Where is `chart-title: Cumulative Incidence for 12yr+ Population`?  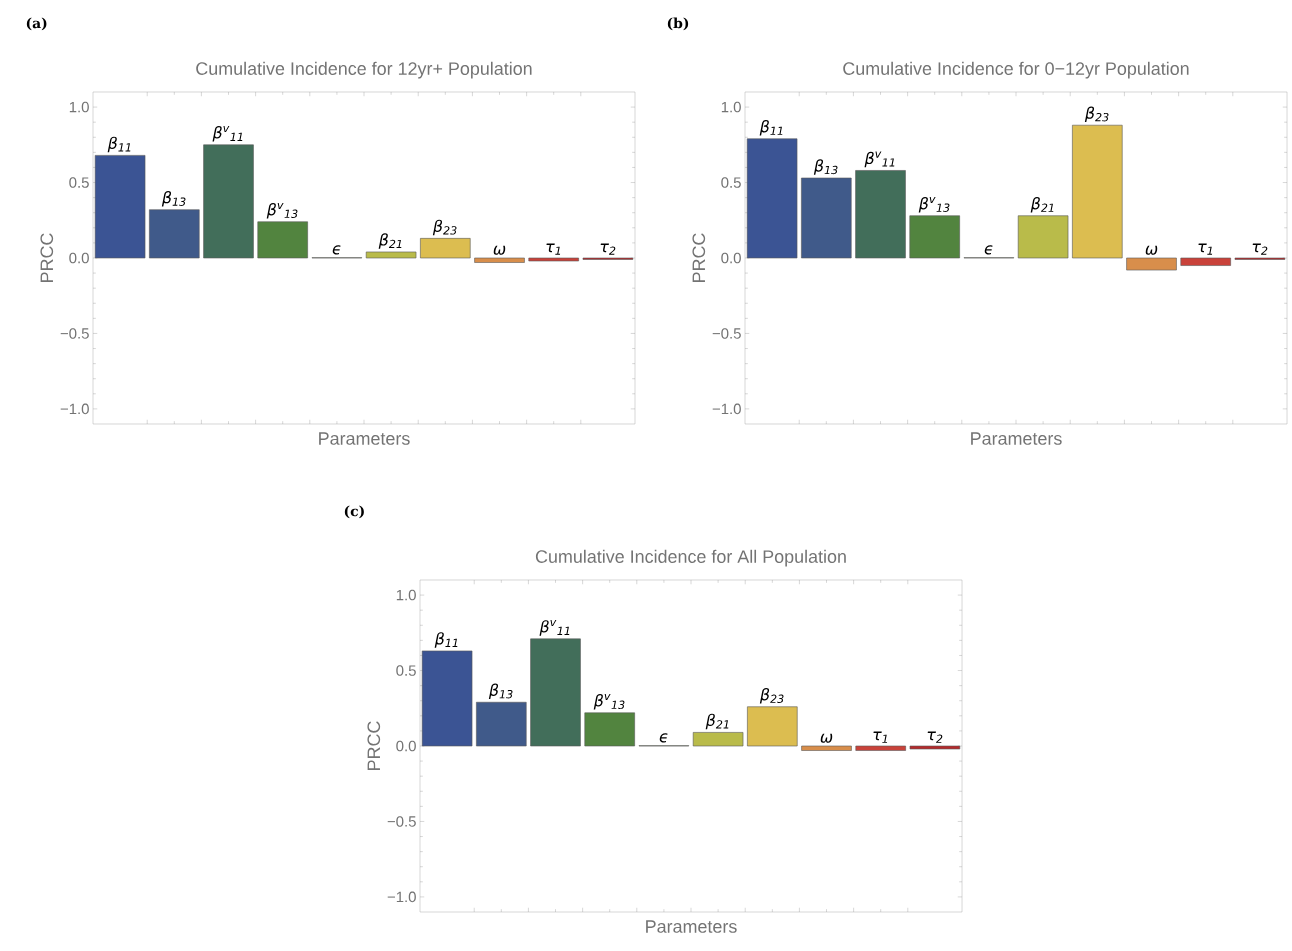
chart-title: Cumulative Incidence for 12yr+ Population is located at coordinates (364, 70).